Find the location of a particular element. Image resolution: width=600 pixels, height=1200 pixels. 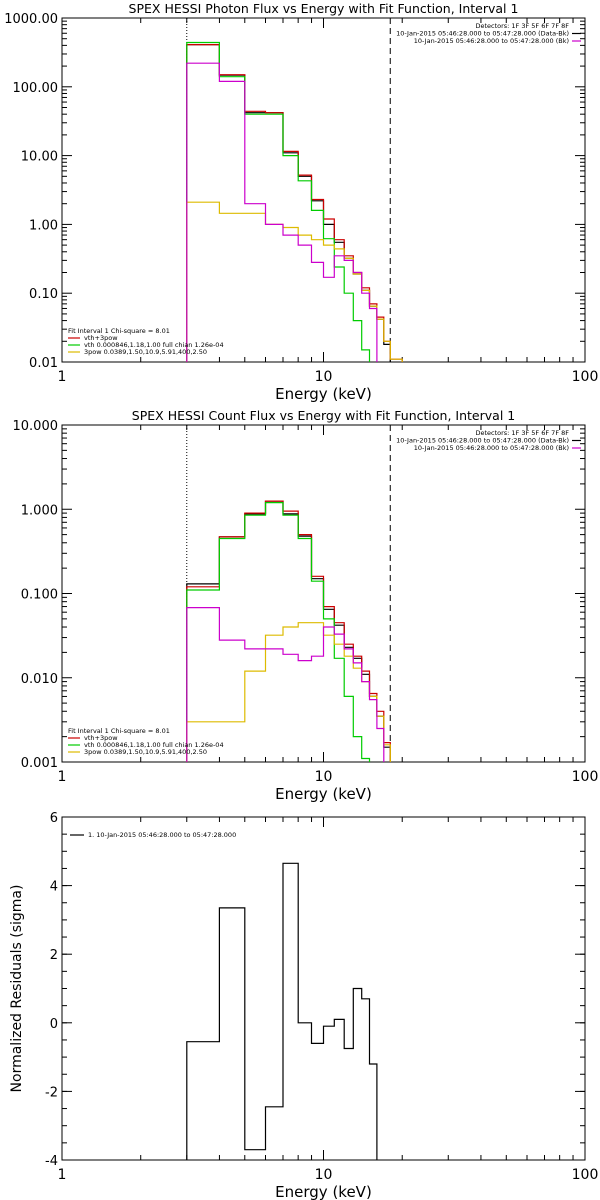

y-tick-label: 0.10 is located at coordinates (43, 294).